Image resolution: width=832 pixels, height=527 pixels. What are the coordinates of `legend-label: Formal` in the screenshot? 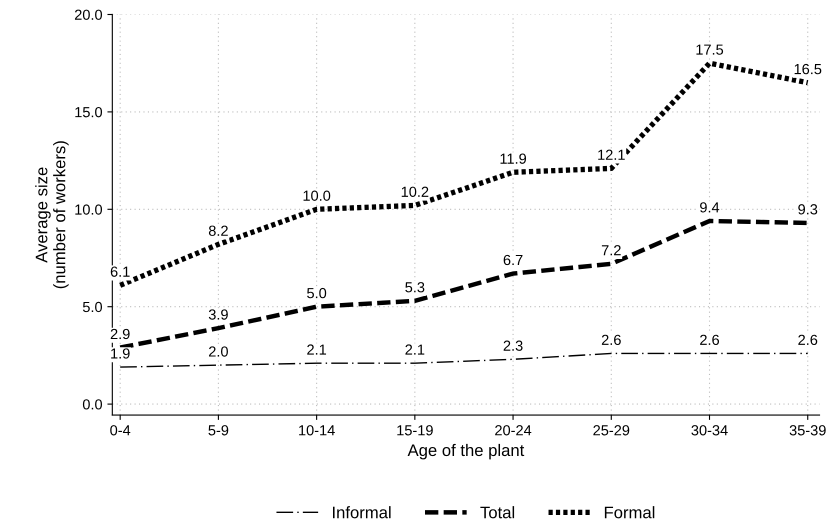 It's located at (629, 512).